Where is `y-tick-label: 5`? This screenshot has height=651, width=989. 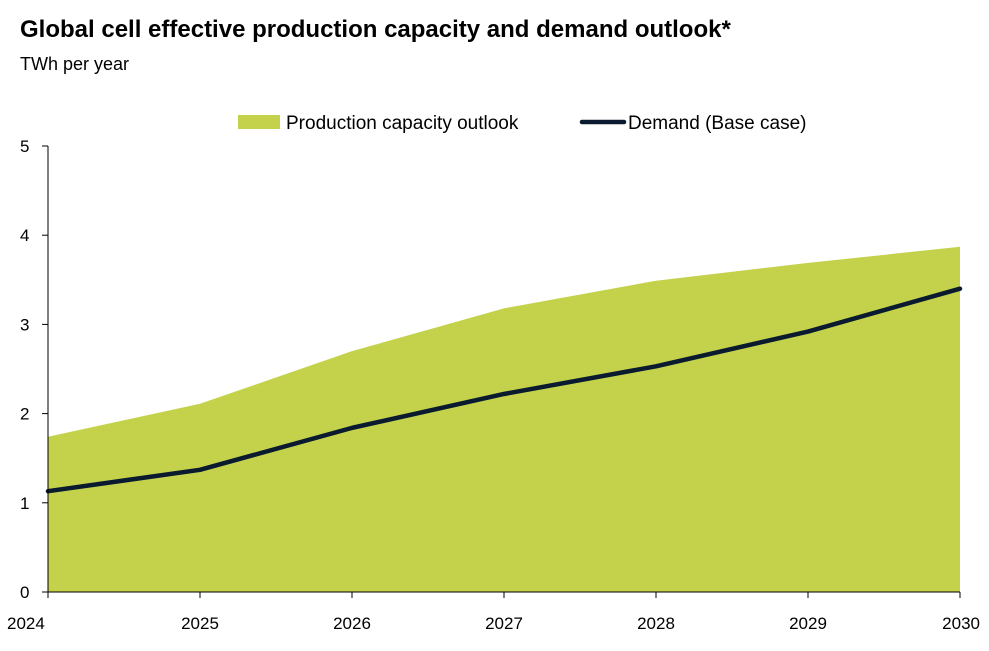 y-tick-label: 5 is located at coordinates (24, 146).